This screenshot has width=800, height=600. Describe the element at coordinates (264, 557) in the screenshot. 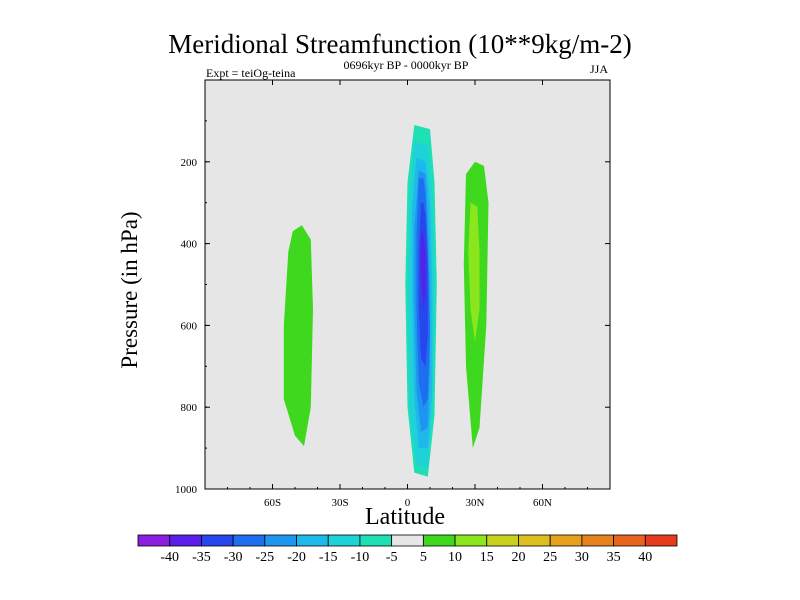

I see `colorbar-label: -25` at that location.